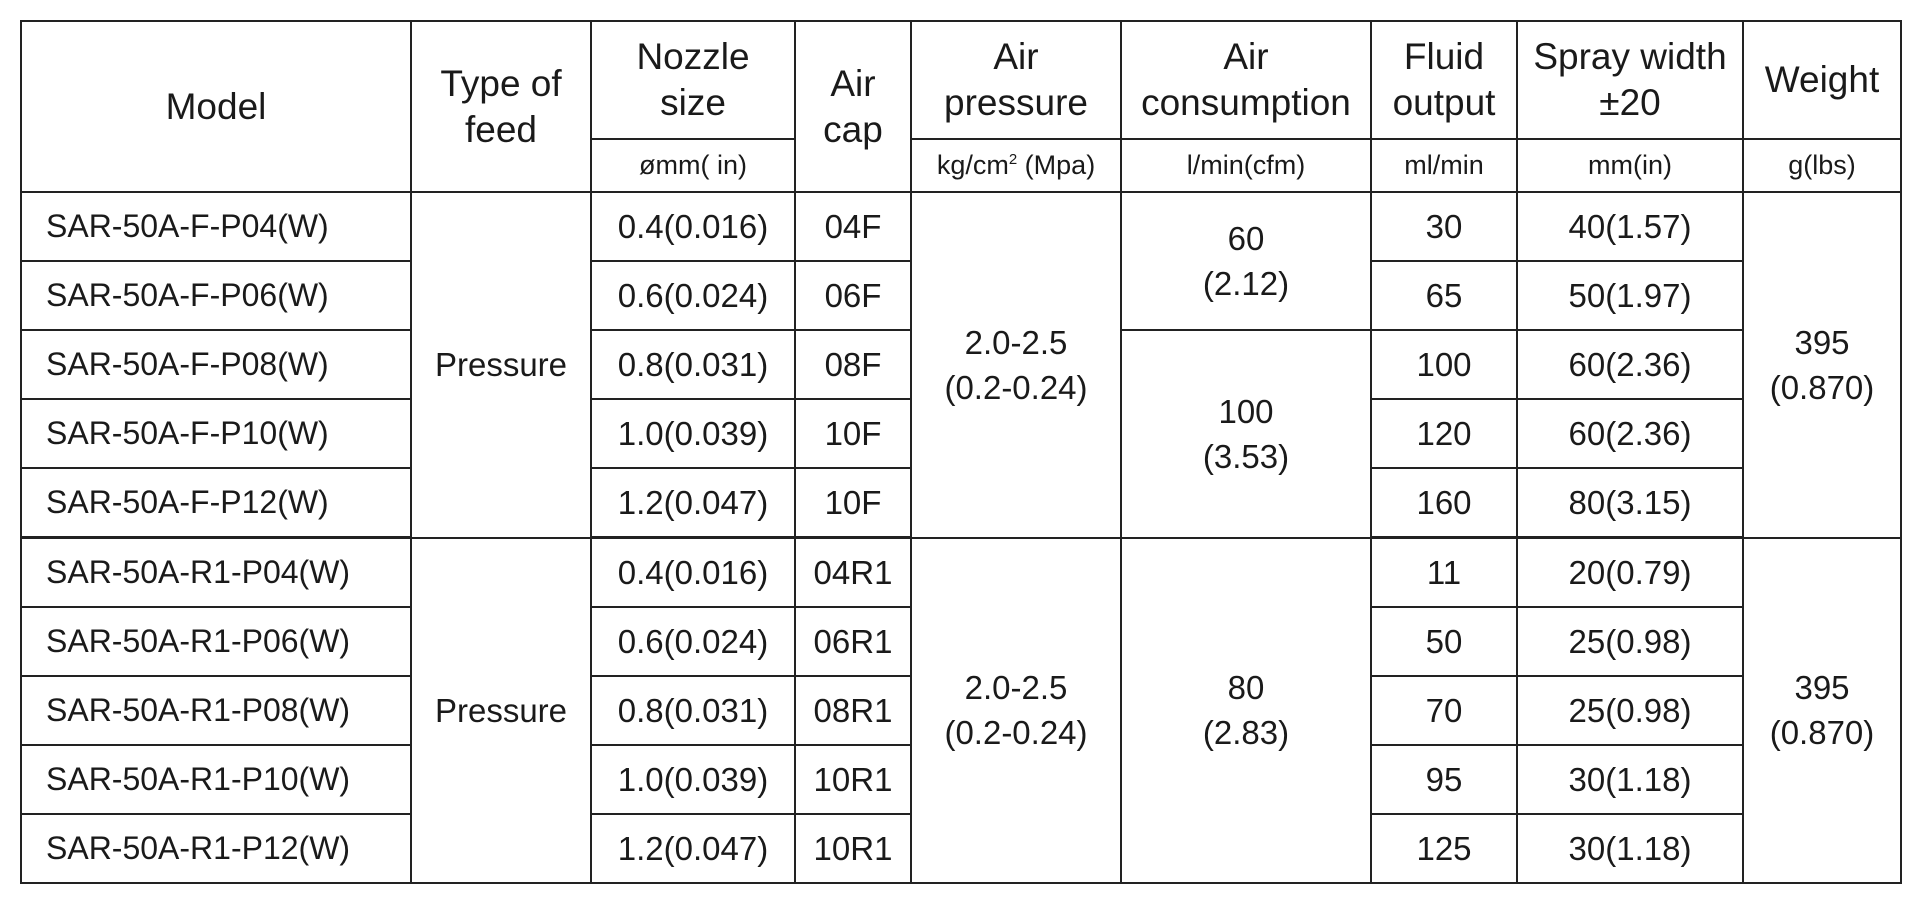  Describe the element at coordinates (853, 295) in the screenshot. I see `cell-air-cap: 06F` at that location.